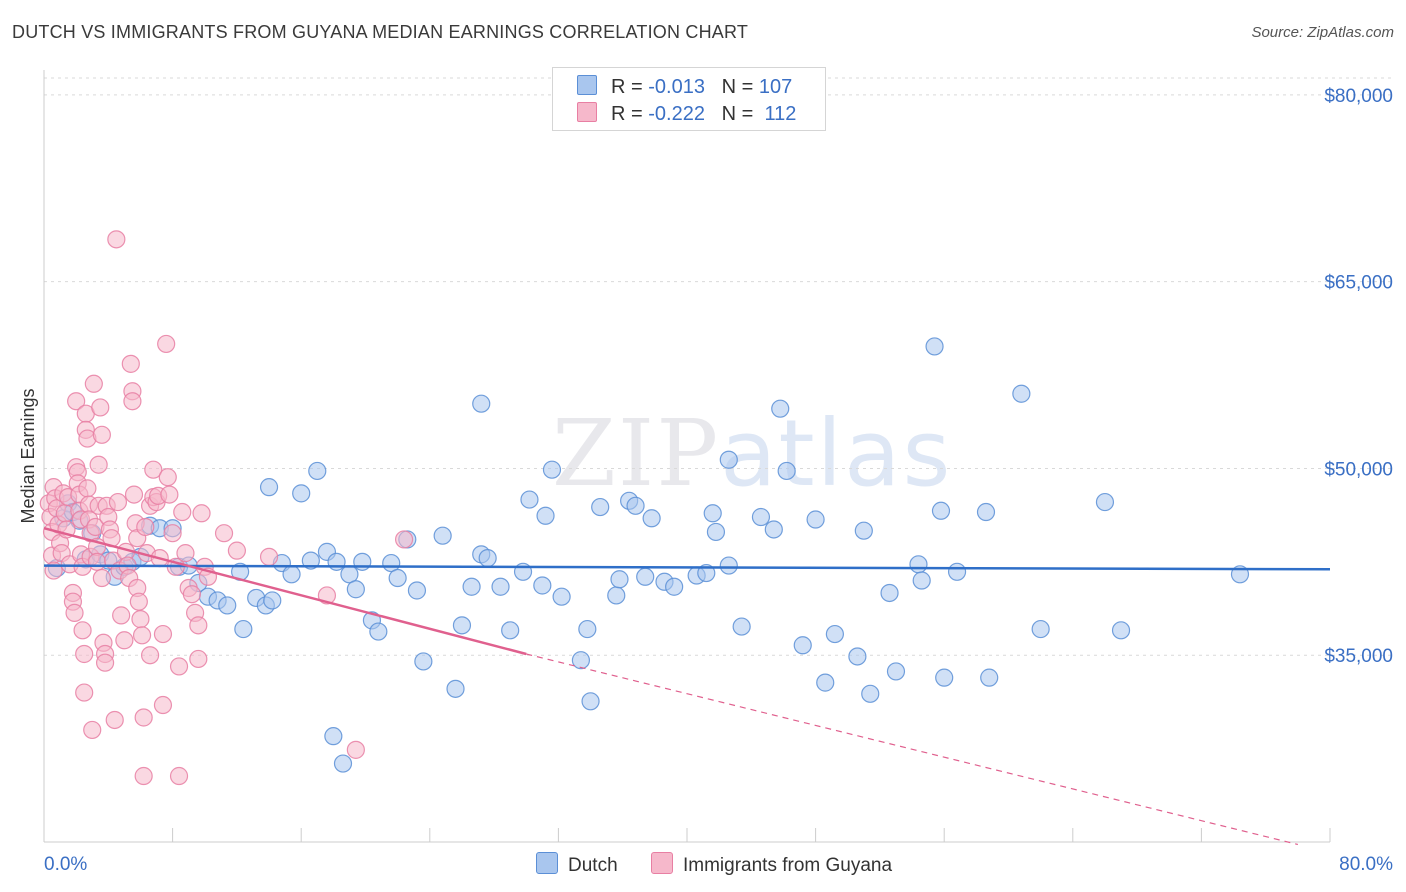  What do you see at coordinates (676, 87) in the screenshot?
I see `dutch-r-value: -0.013` at bounding box center [676, 87].